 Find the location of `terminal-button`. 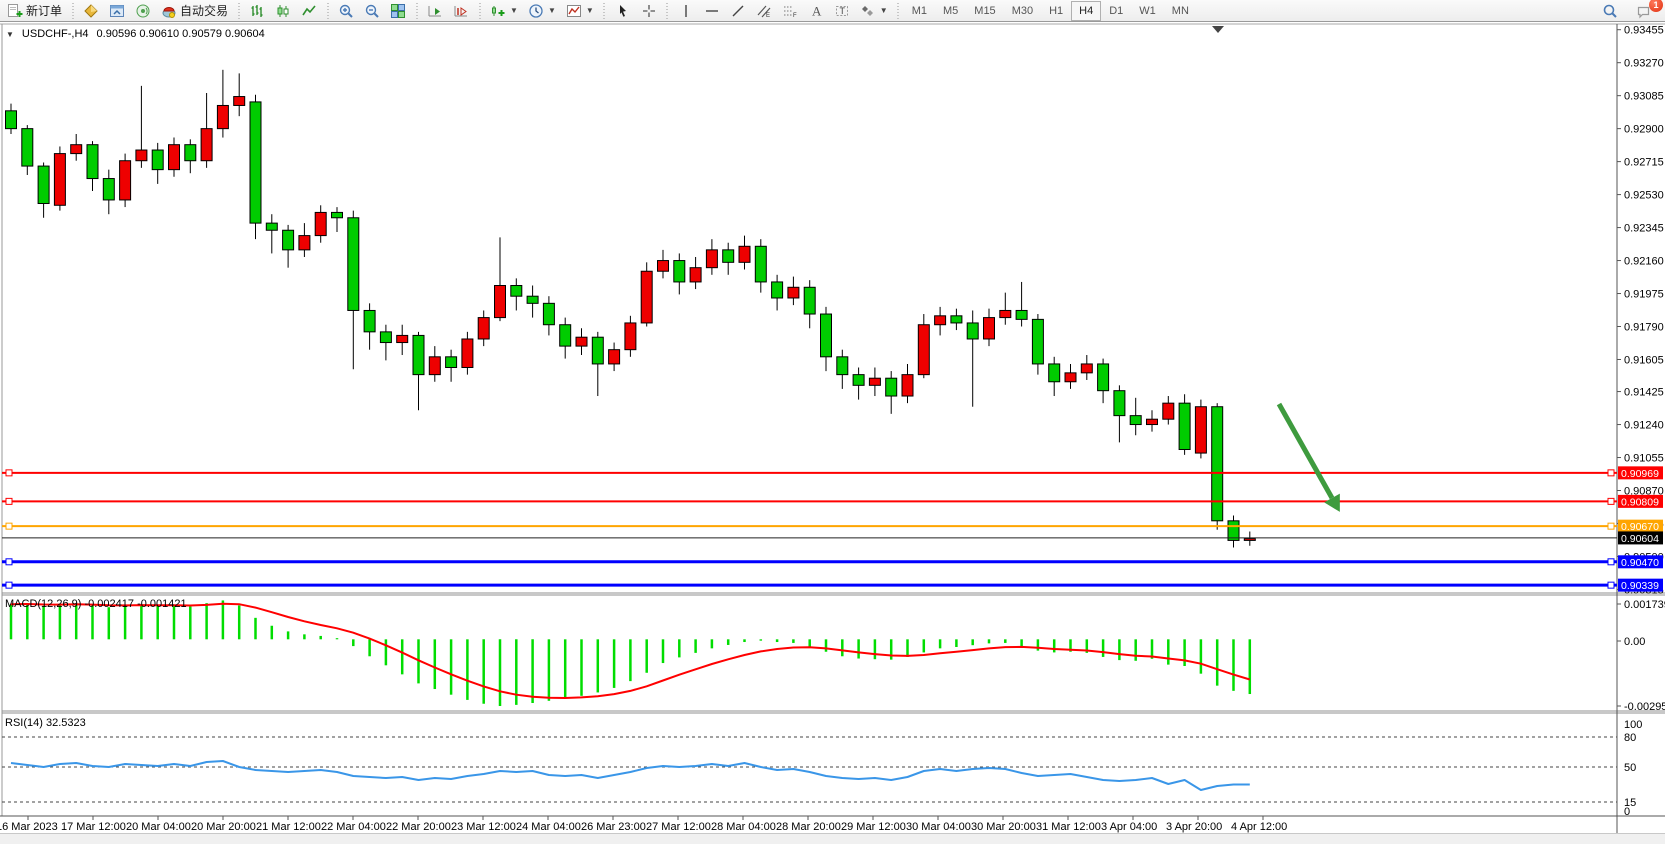

terminal-button is located at coordinates (117, 11).